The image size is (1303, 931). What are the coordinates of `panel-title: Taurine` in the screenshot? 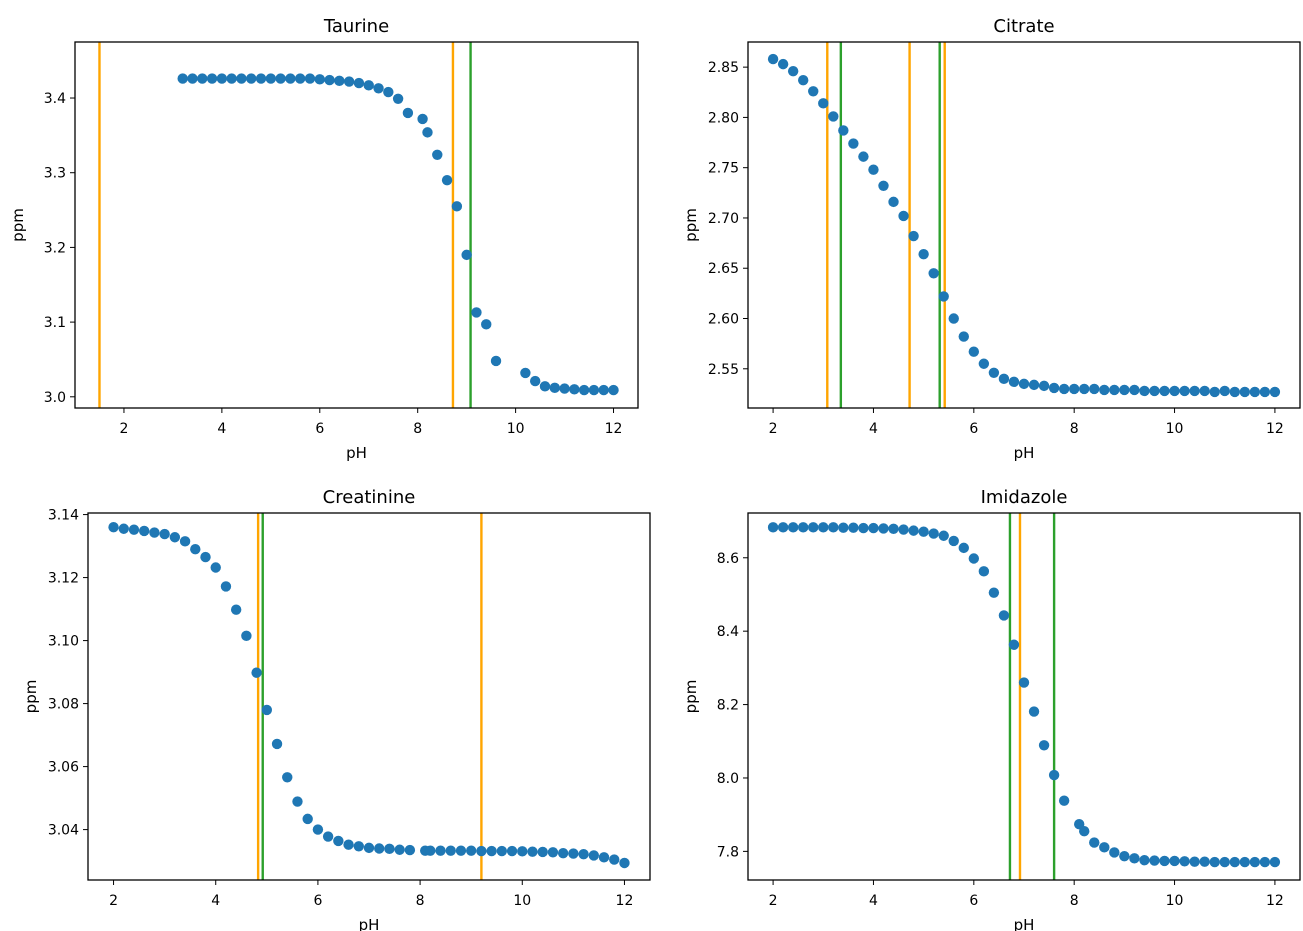 It's located at (356, 26).